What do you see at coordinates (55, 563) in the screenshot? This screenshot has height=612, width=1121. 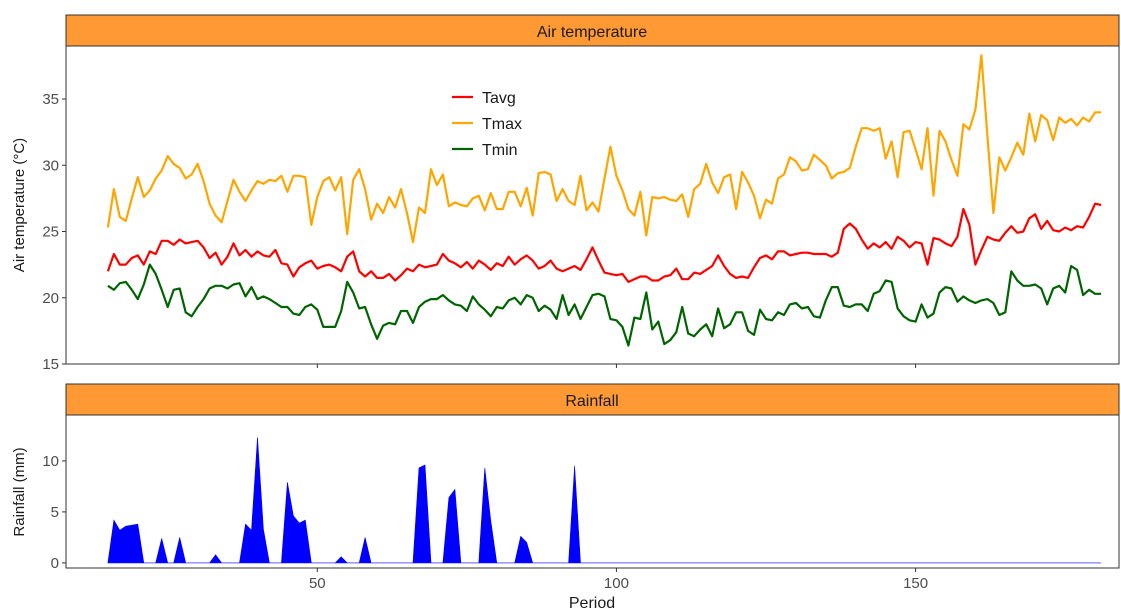 I see `rainfall-y-tick-label: 0` at bounding box center [55, 563].